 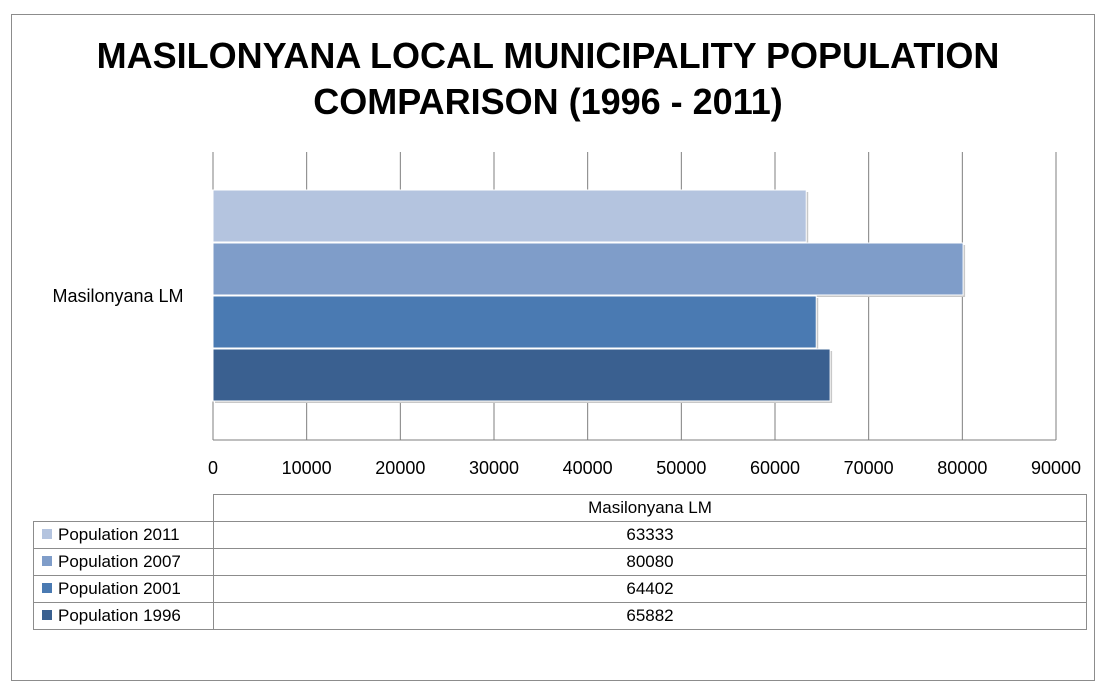 I want to click on x-tick-label: 70000, so click(x=869, y=468).